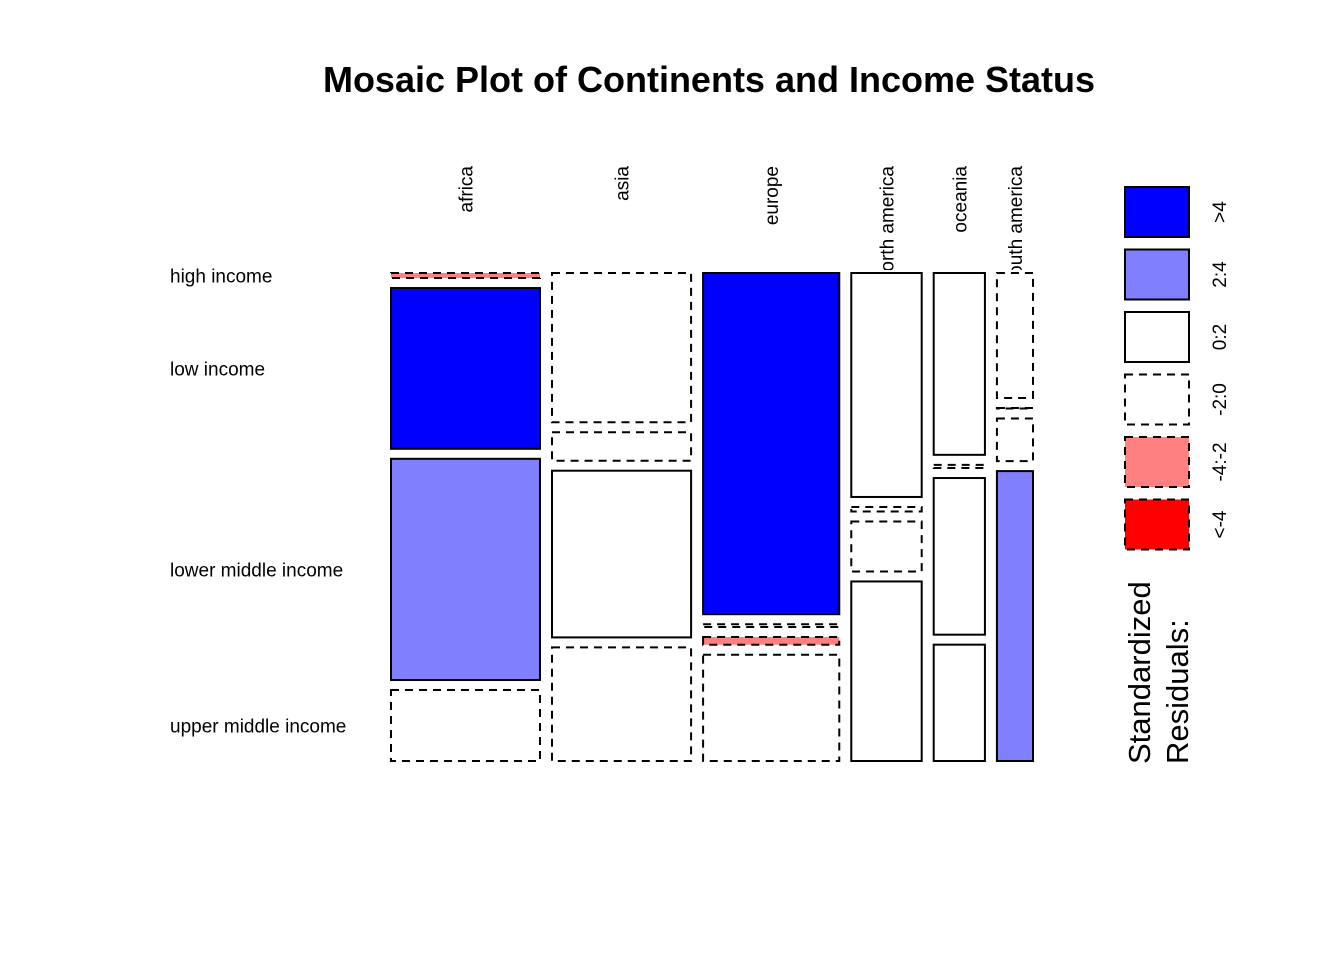  What do you see at coordinates (1014, 616) in the screenshot?
I see `tile-south-america-upper-middle-income` at bounding box center [1014, 616].